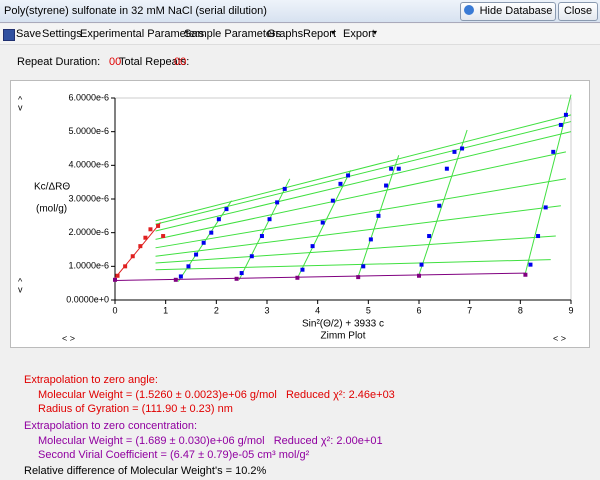 This screenshot has height=480, width=600. Describe the element at coordinates (88, 131) in the screenshot. I see `y-tick-label: 5.0000e-6` at that location.